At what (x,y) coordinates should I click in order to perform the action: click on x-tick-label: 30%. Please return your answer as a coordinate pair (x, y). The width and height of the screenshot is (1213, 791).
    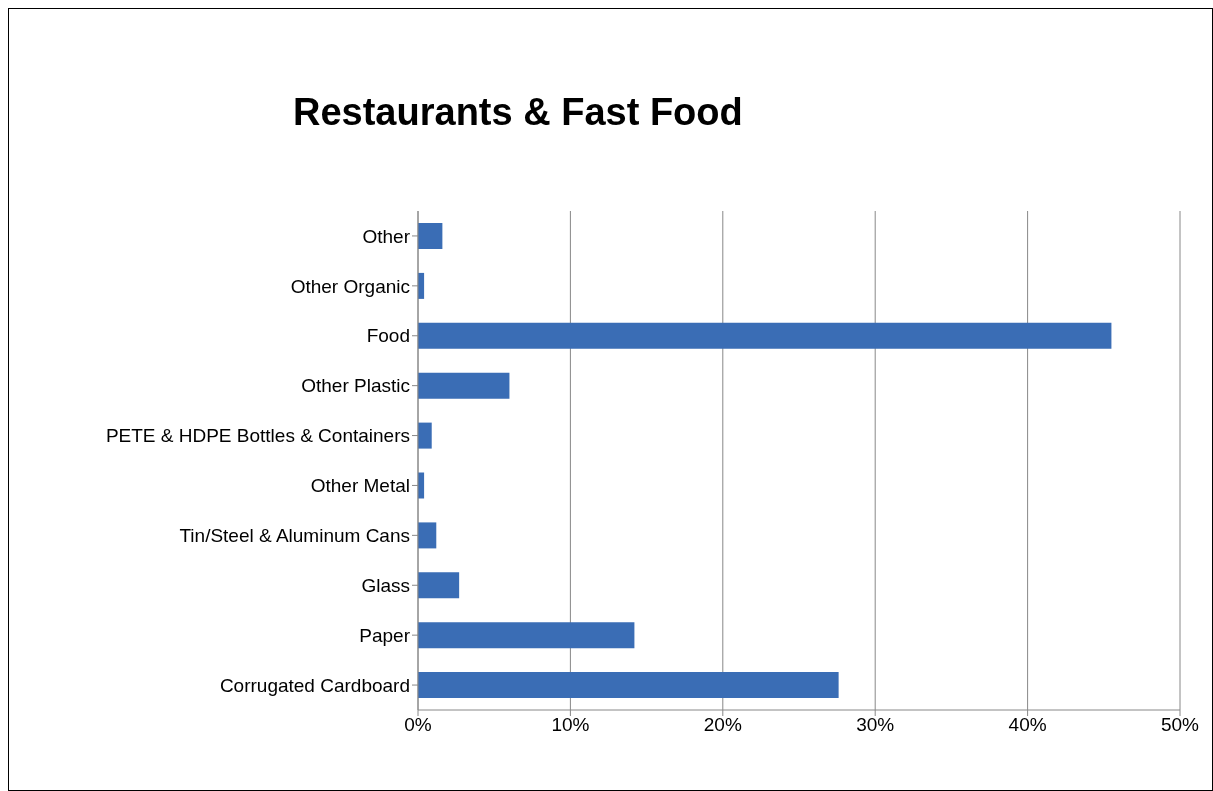
    Looking at the image, I should click on (875, 725).